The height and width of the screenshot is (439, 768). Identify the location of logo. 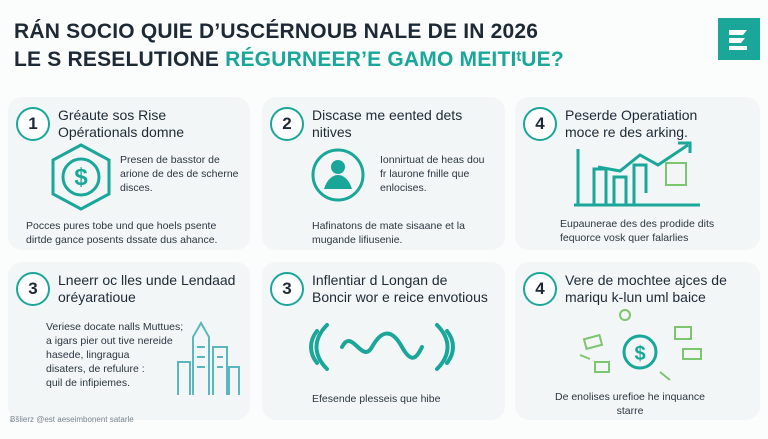
(739, 39).